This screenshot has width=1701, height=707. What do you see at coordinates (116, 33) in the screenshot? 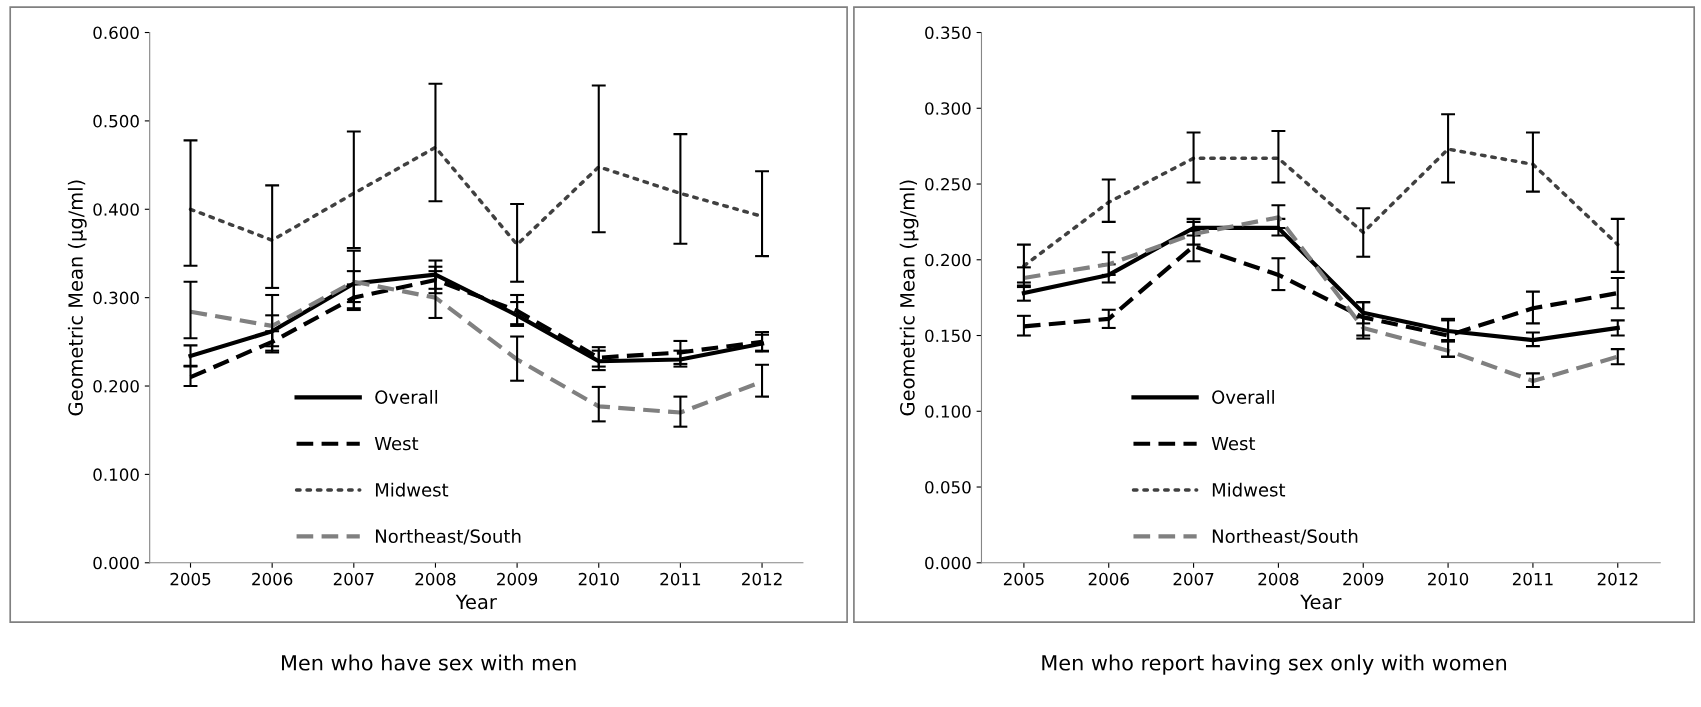
I see `y-tick-label: 0.600` at bounding box center [116, 33].